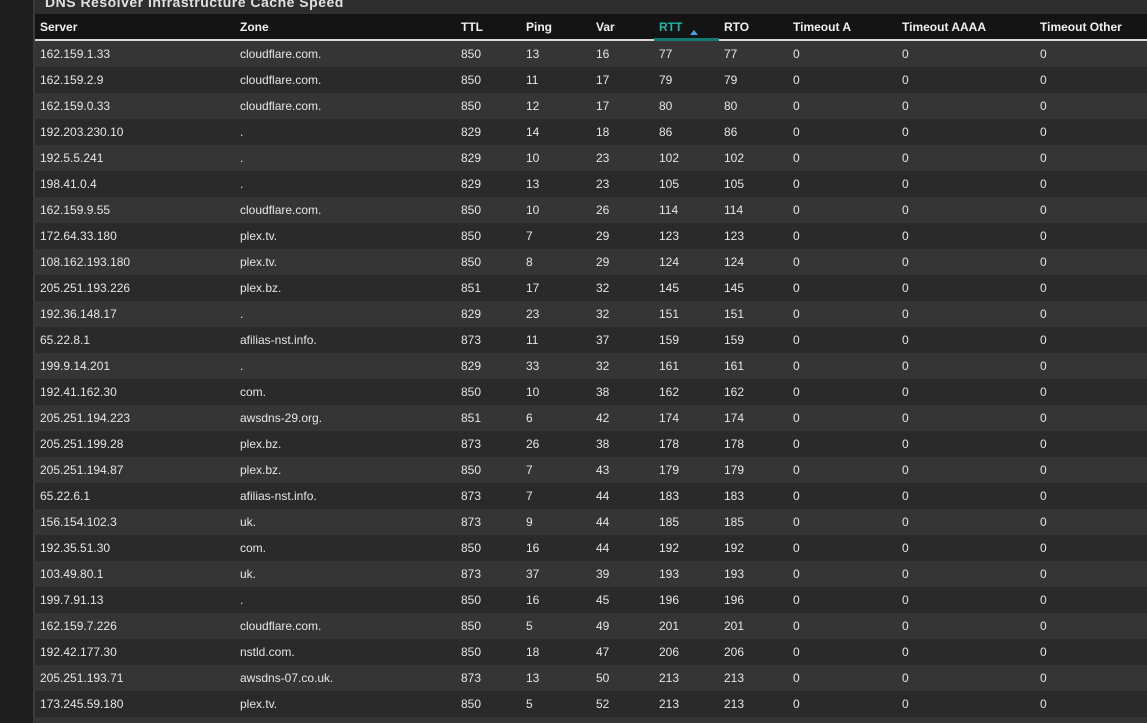 Image resolution: width=1147 pixels, height=723 pixels. Describe the element at coordinates (603, 158) in the screenshot. I see `table-cell: 23` at that location.